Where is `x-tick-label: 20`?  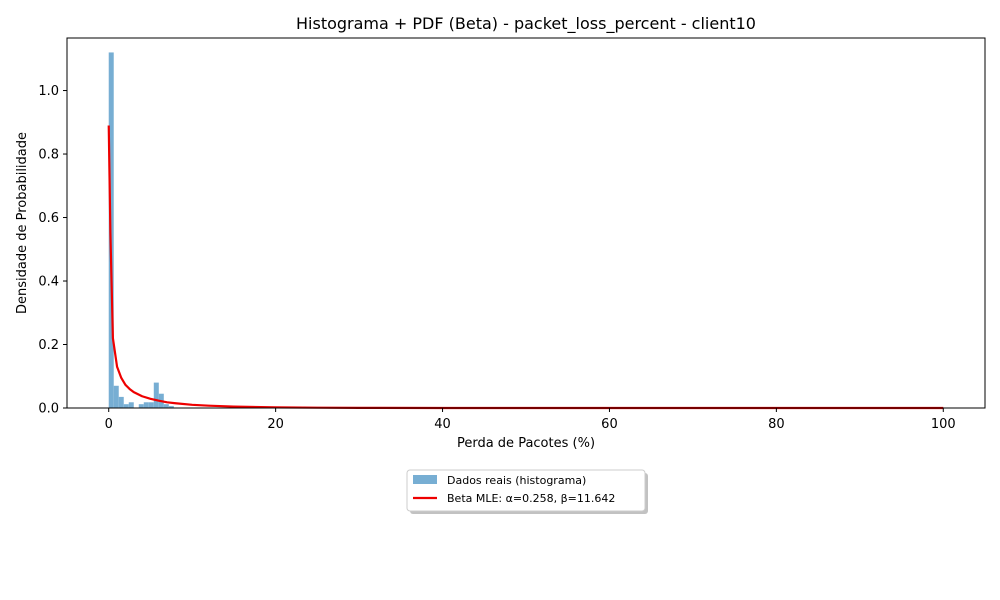 x-tick-label: 20 is located at coordinates (275, 424).